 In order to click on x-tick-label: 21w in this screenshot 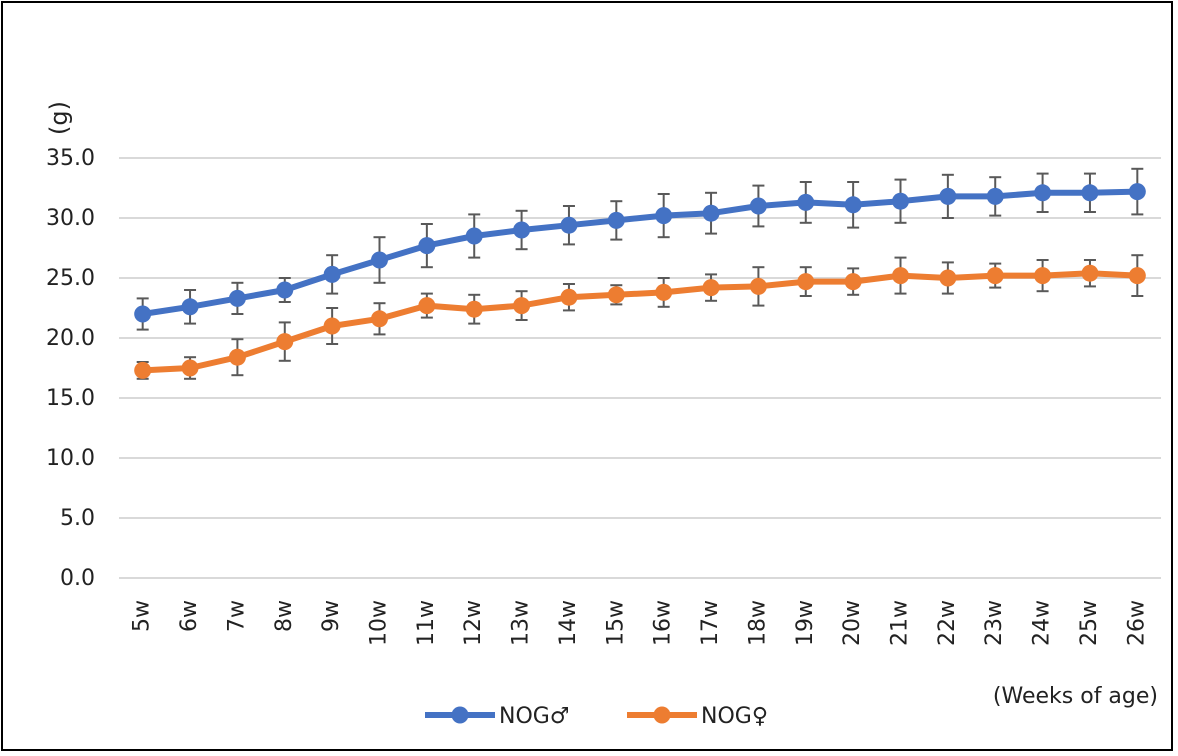, I will do `click(900, 623)`.